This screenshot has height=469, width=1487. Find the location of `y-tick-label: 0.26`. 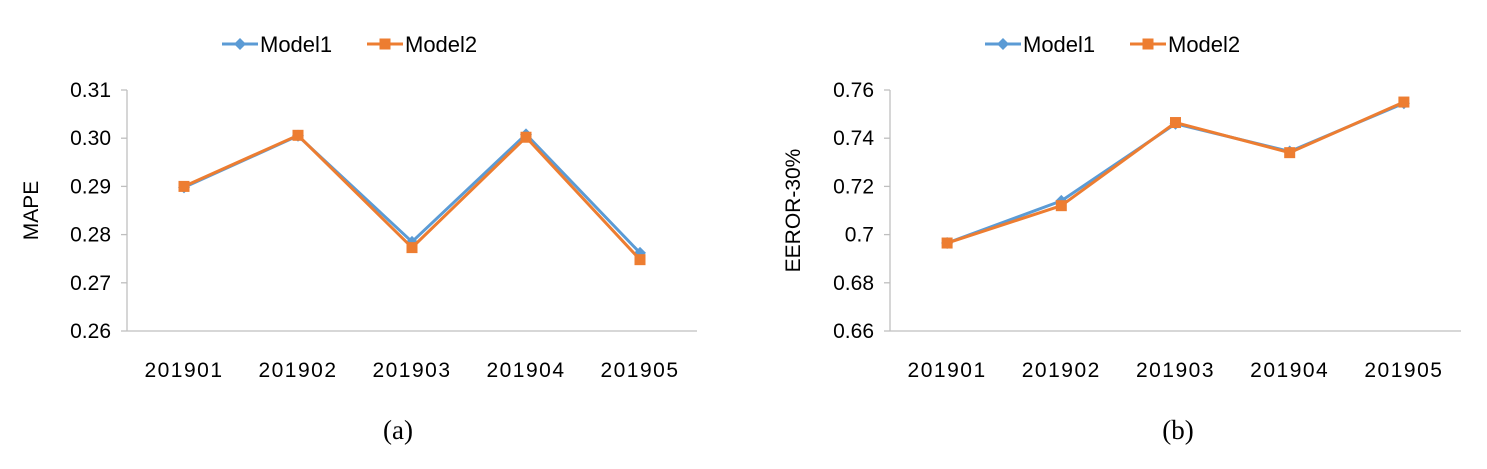

y-tick-label: 0.26 is located at coordinates (90, 331).